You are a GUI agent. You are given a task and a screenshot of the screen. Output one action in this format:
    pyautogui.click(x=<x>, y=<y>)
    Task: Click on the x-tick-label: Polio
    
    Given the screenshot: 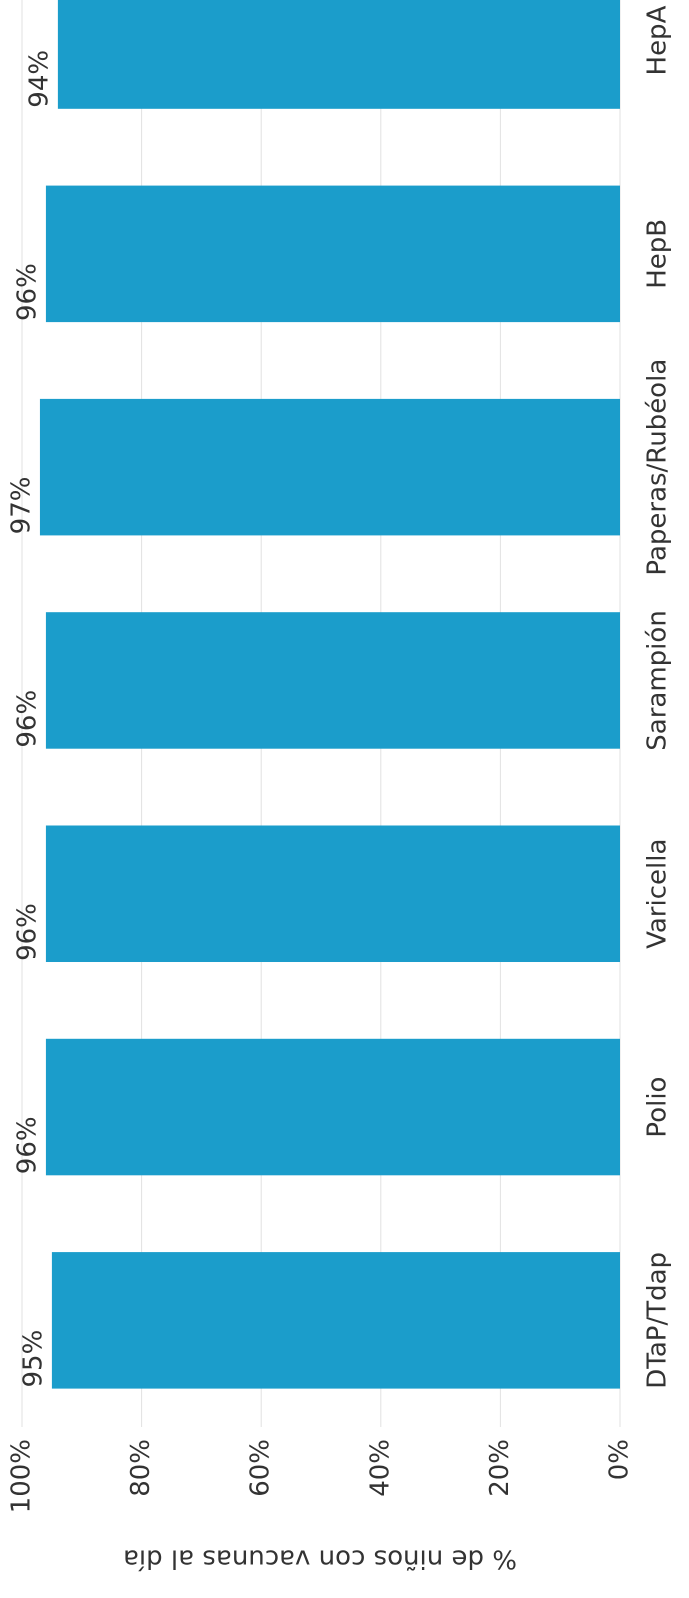 What is the action you would take?
    pyautogui.click(x=658, y=1107)
    